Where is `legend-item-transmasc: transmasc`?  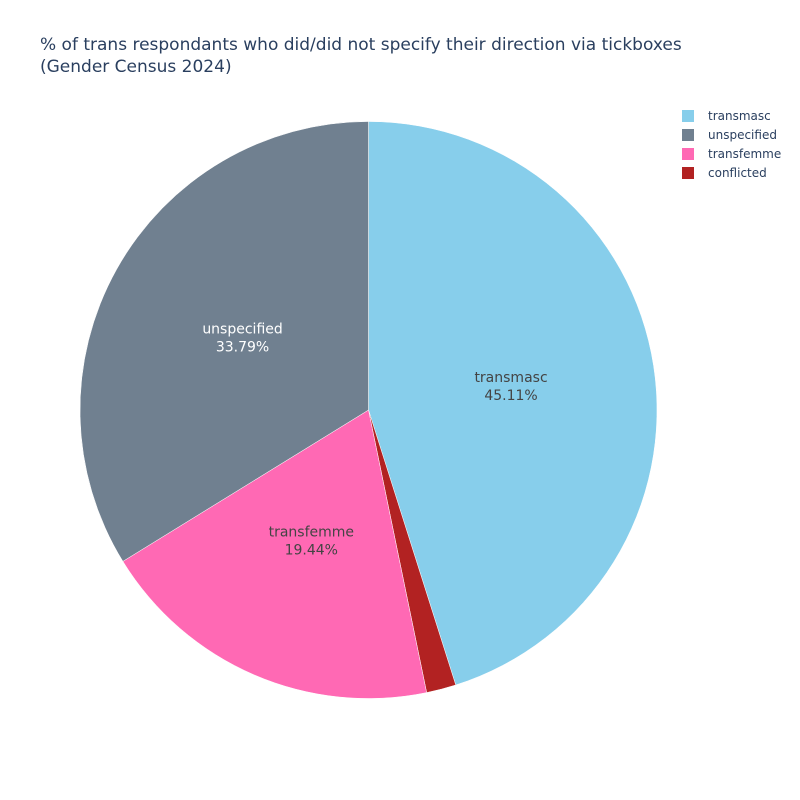
legend-item-transmasc: transmasc is located at coordinates (731, 115).